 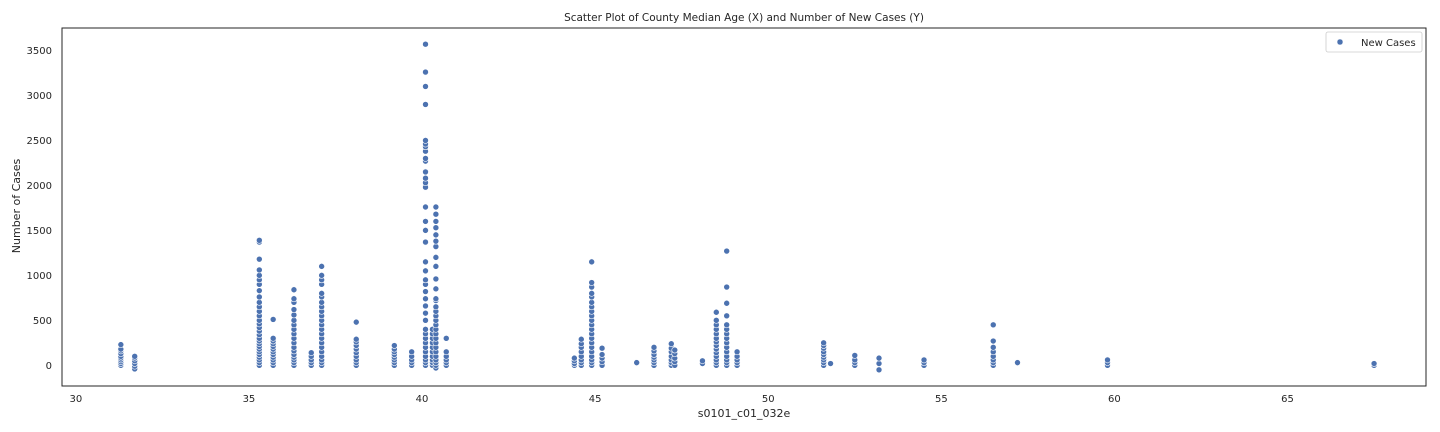 What do you see at coordinates (39, 276) in the screenshot?
I see `y-tick-label: 1000` at bounding box center [39, 276].